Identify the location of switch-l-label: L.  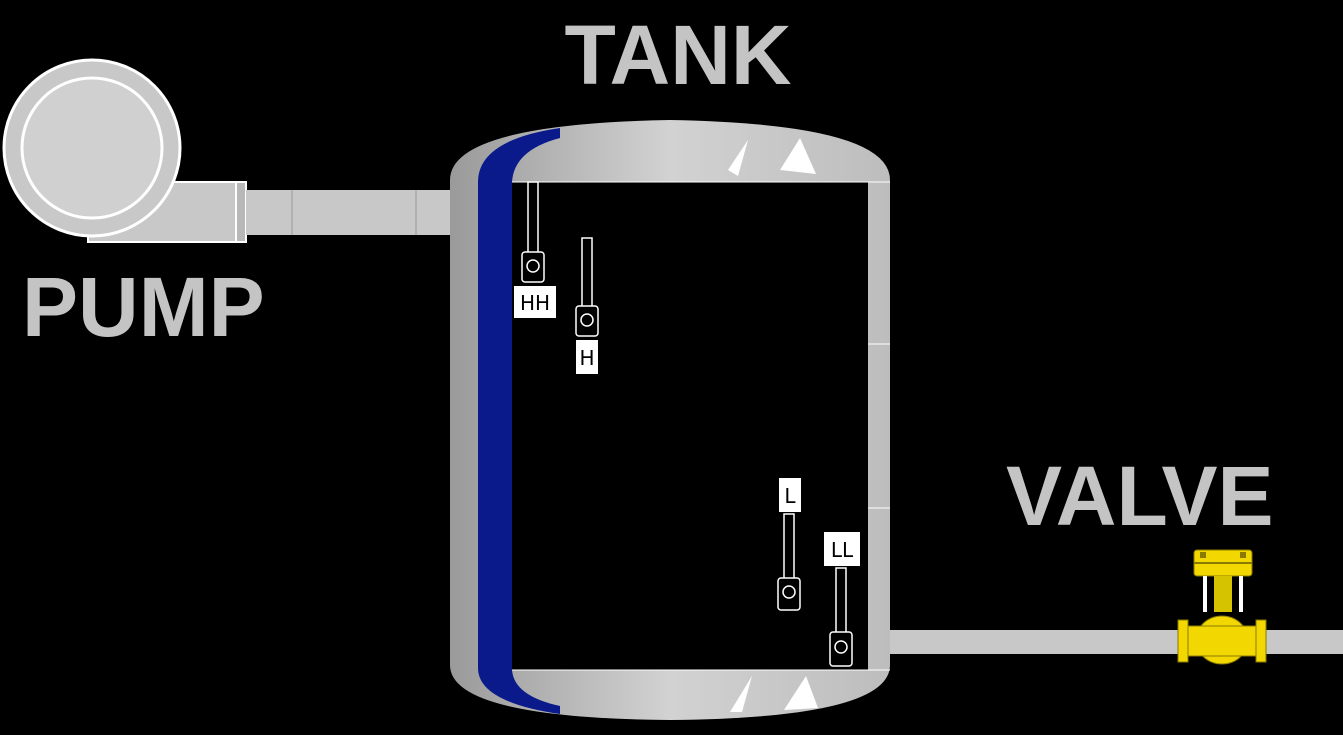
(790, 496).